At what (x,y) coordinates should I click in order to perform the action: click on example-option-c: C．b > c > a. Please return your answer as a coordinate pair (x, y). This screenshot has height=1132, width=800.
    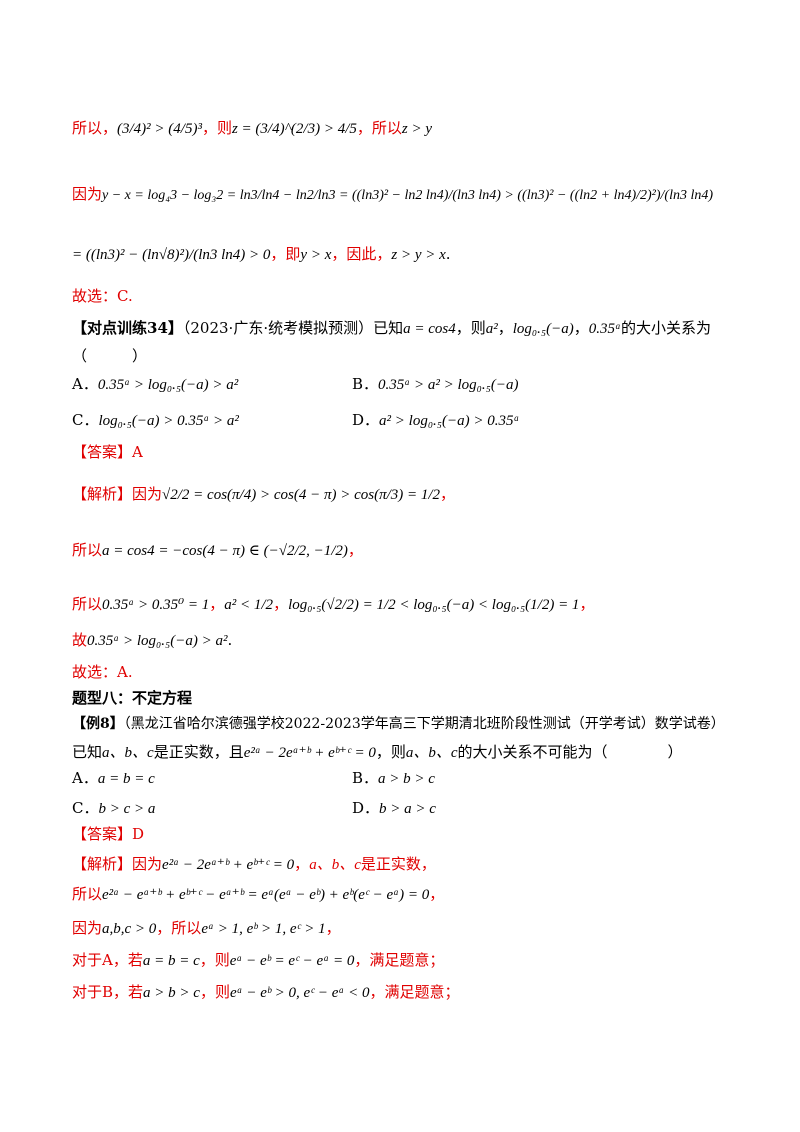
    Looking at the image, I should click on (114, 808).